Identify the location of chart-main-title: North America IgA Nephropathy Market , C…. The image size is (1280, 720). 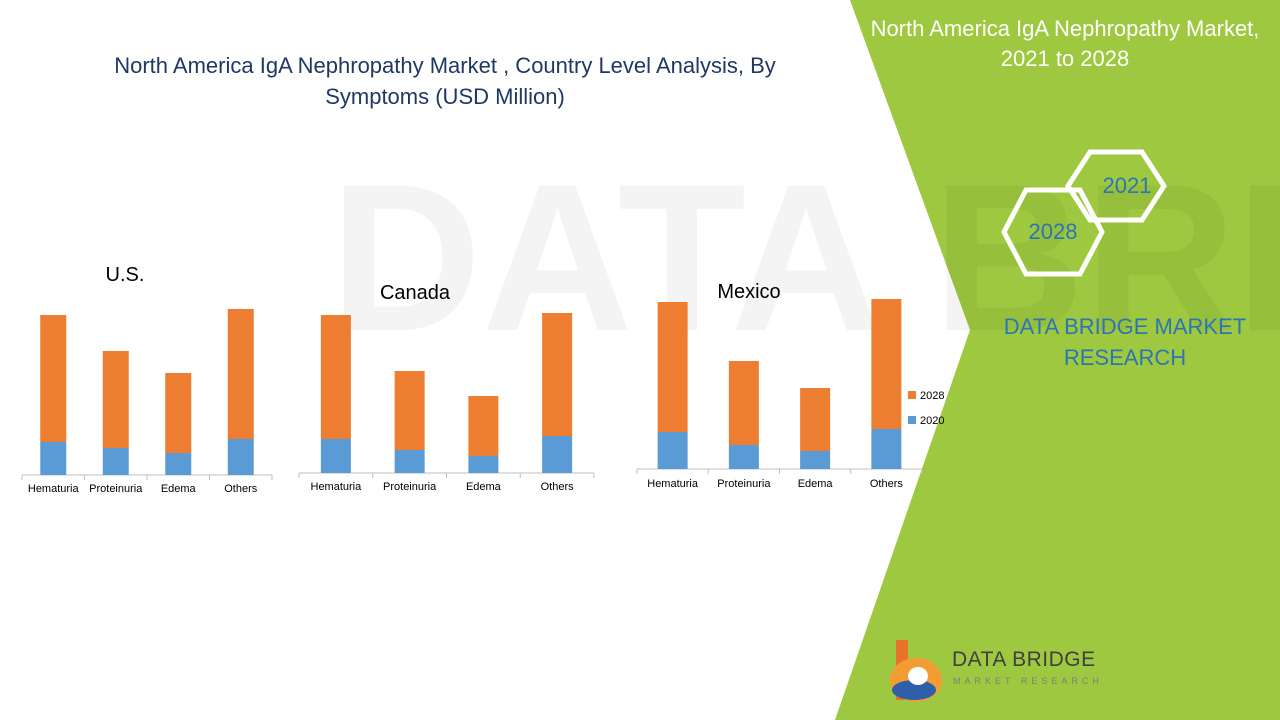
(445, 81).